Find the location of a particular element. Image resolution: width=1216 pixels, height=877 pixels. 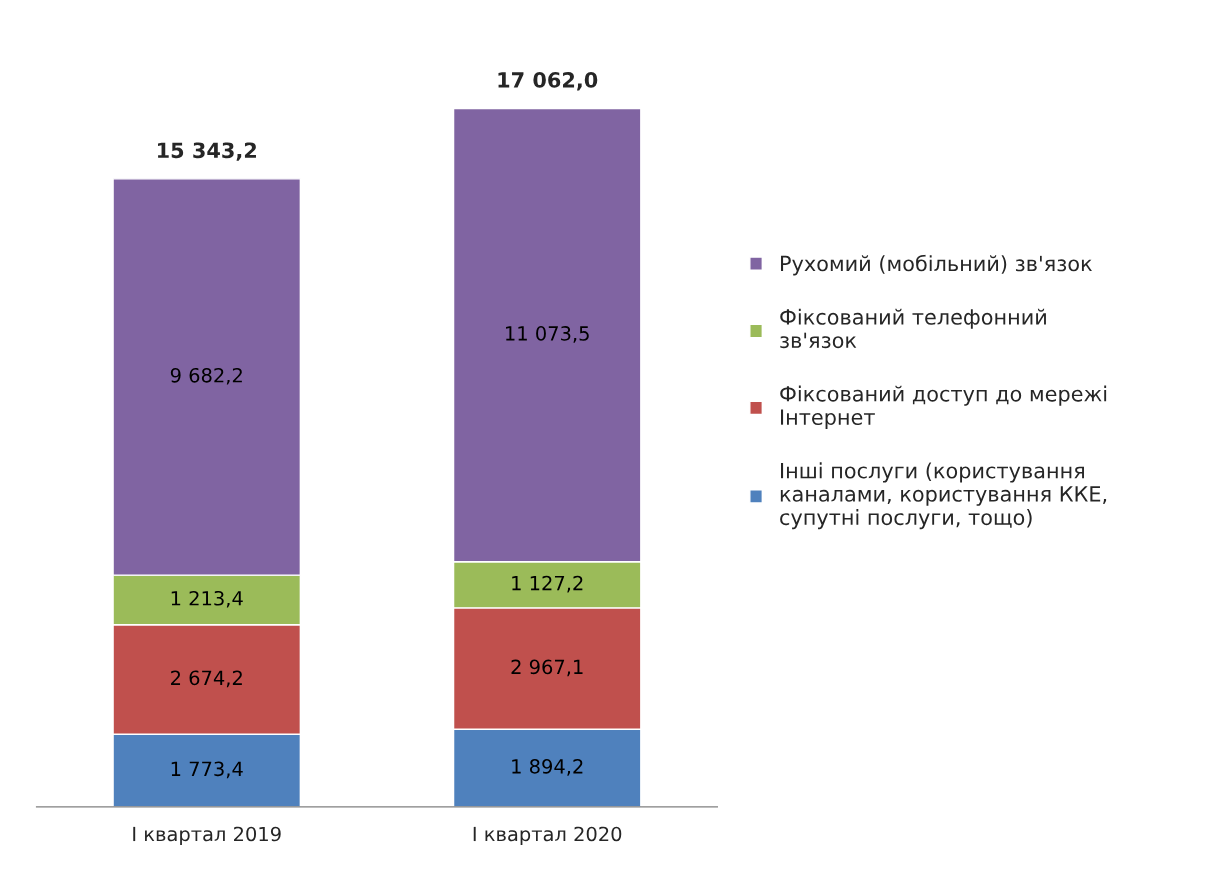

total-label: 17 062,0 is located at coordinates (548, 81).